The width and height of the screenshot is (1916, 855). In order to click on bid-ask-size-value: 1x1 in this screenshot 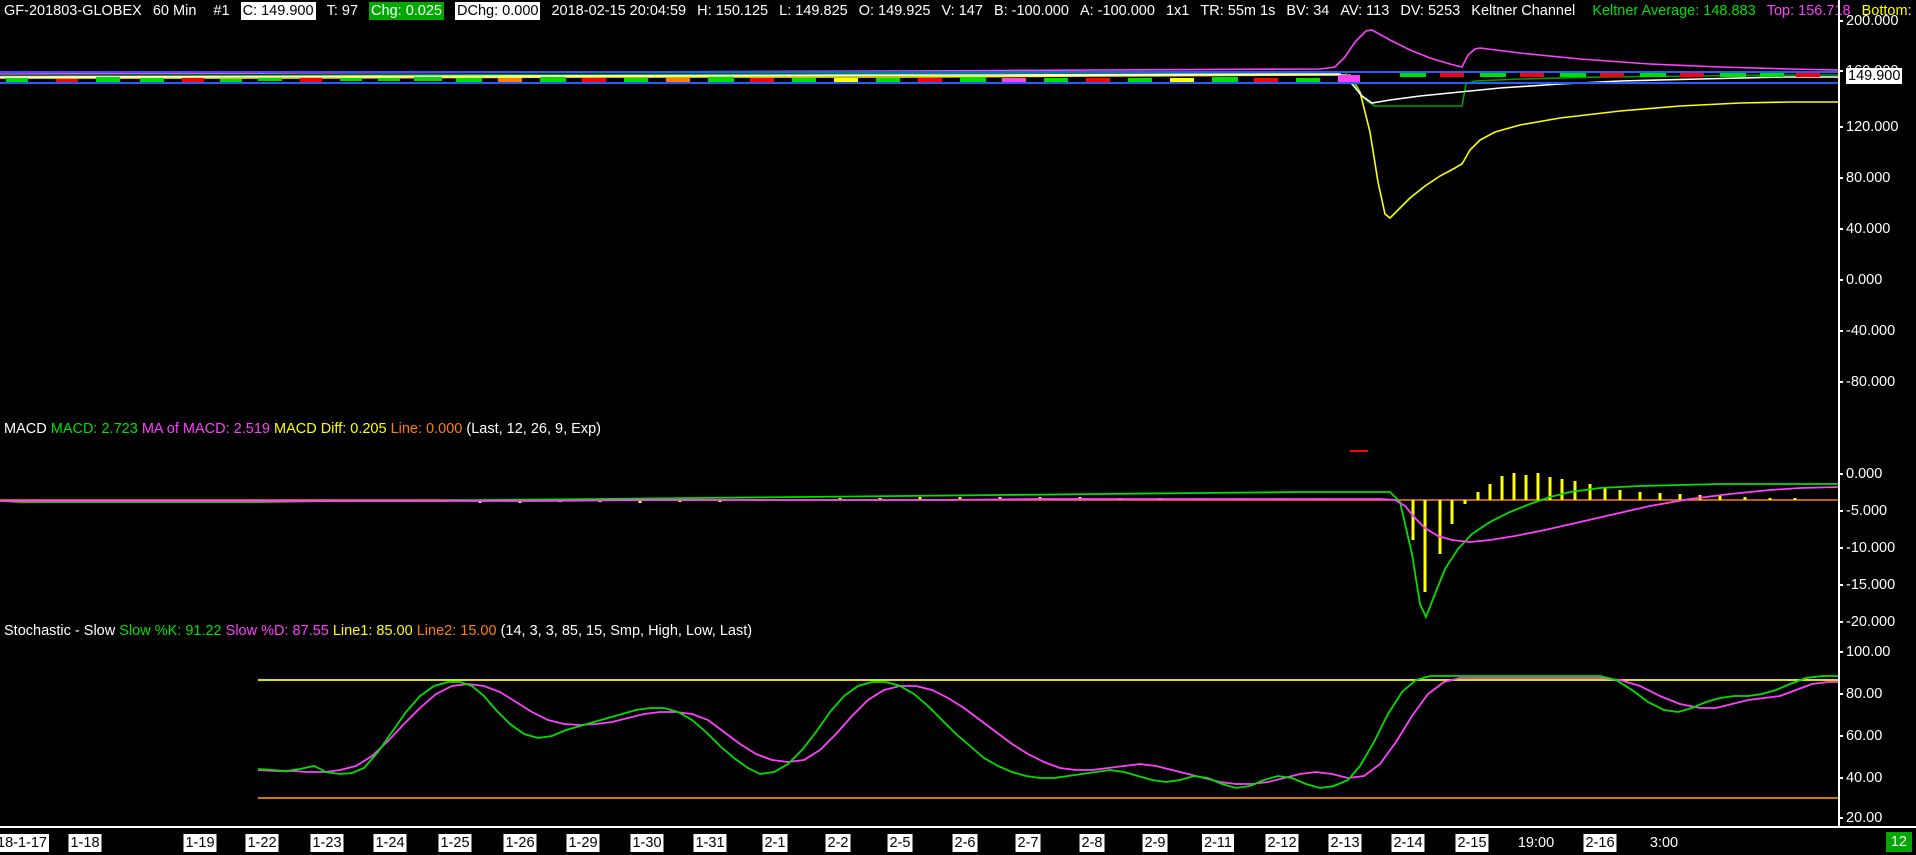, I will do `click(1177, 11)`.